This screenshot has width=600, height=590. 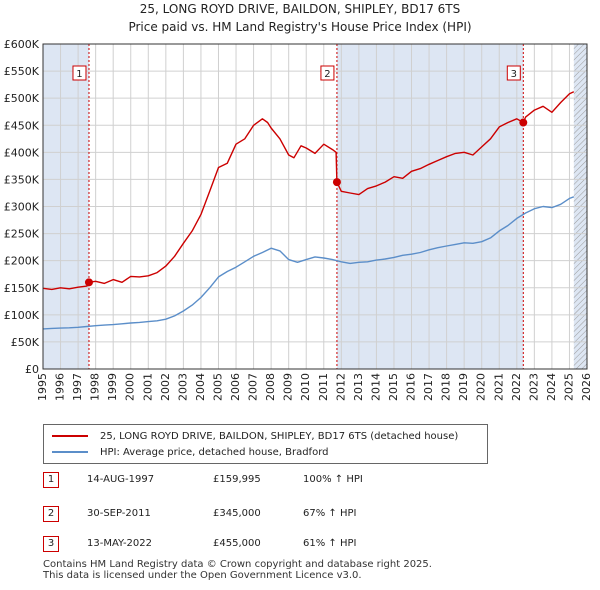 I want to click on transaction-row: 1 14-AUG-1997 £159,995 100% ↑ HPI, so click(x=253, y=480).